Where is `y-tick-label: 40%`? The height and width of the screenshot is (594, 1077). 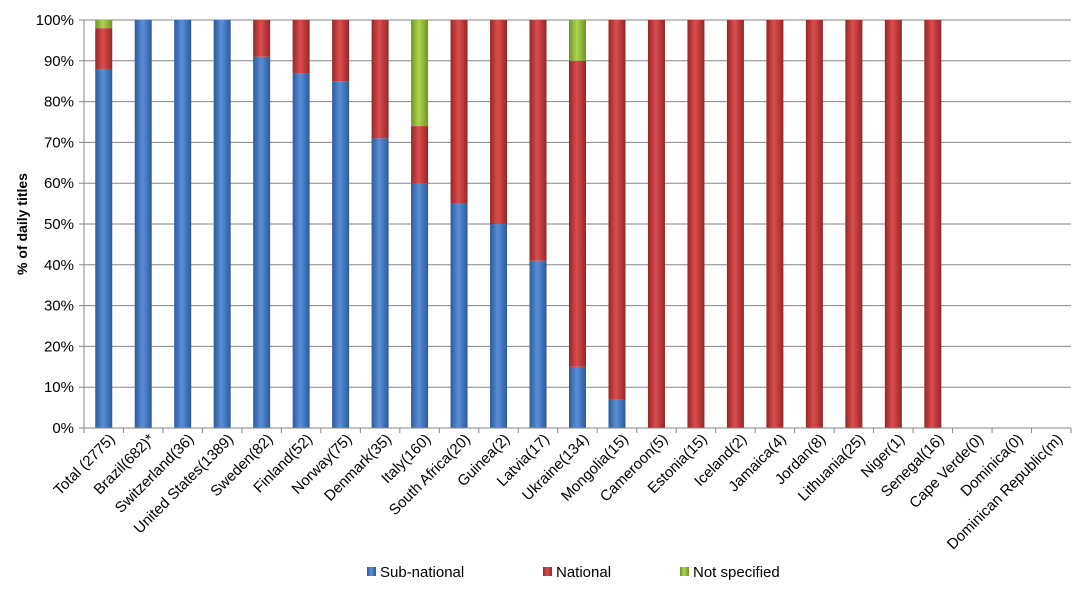
y-tick-label: 40% is located at coordinates (59, 265).